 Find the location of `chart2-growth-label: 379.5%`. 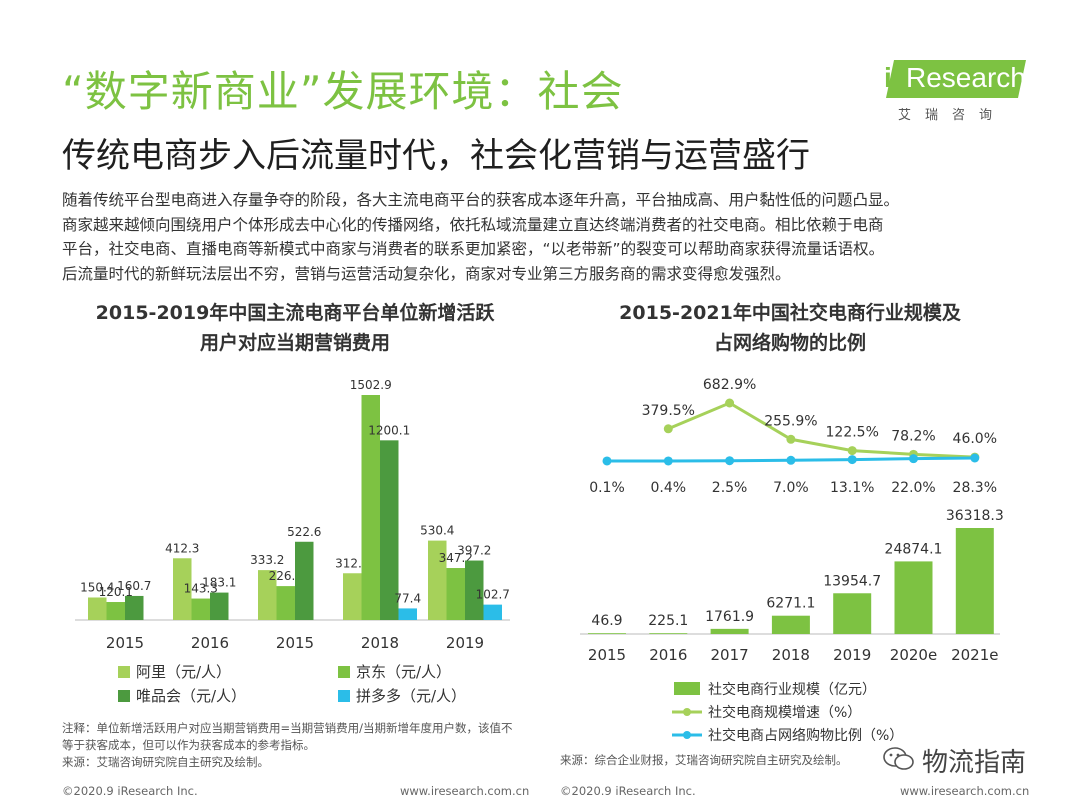

chart2-growth-label: 379.5% is located at coordinates (668, 411).